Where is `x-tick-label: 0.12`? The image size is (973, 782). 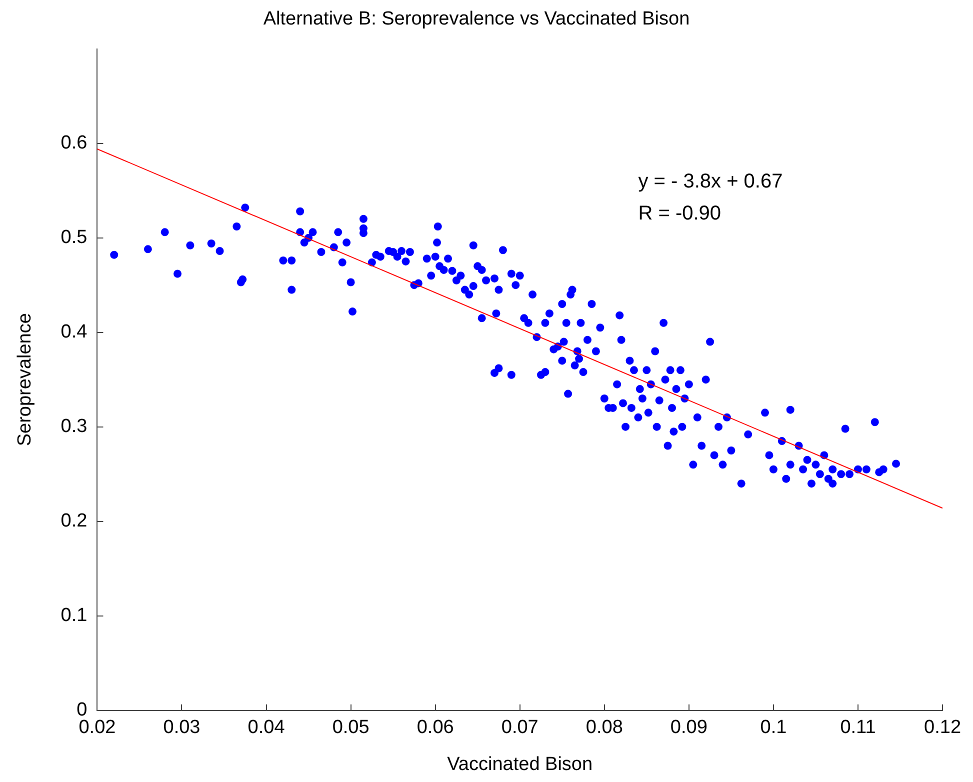 x-tick-label: 0.12 is located at coordinates (942, 727).